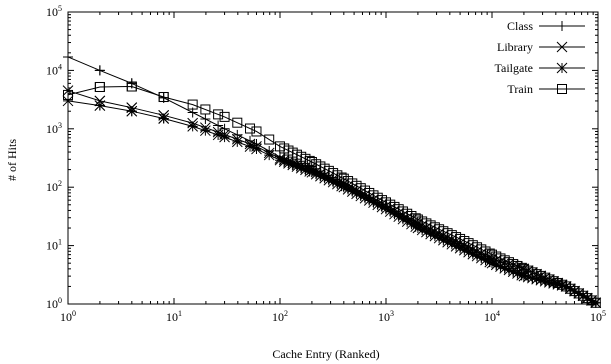 The width and height of the screenshot is (611, 364). What do you see at coordinates (54, 128) in the screenshot?
I see `y-tick-label: 10³` at bounding box center [54, 128].